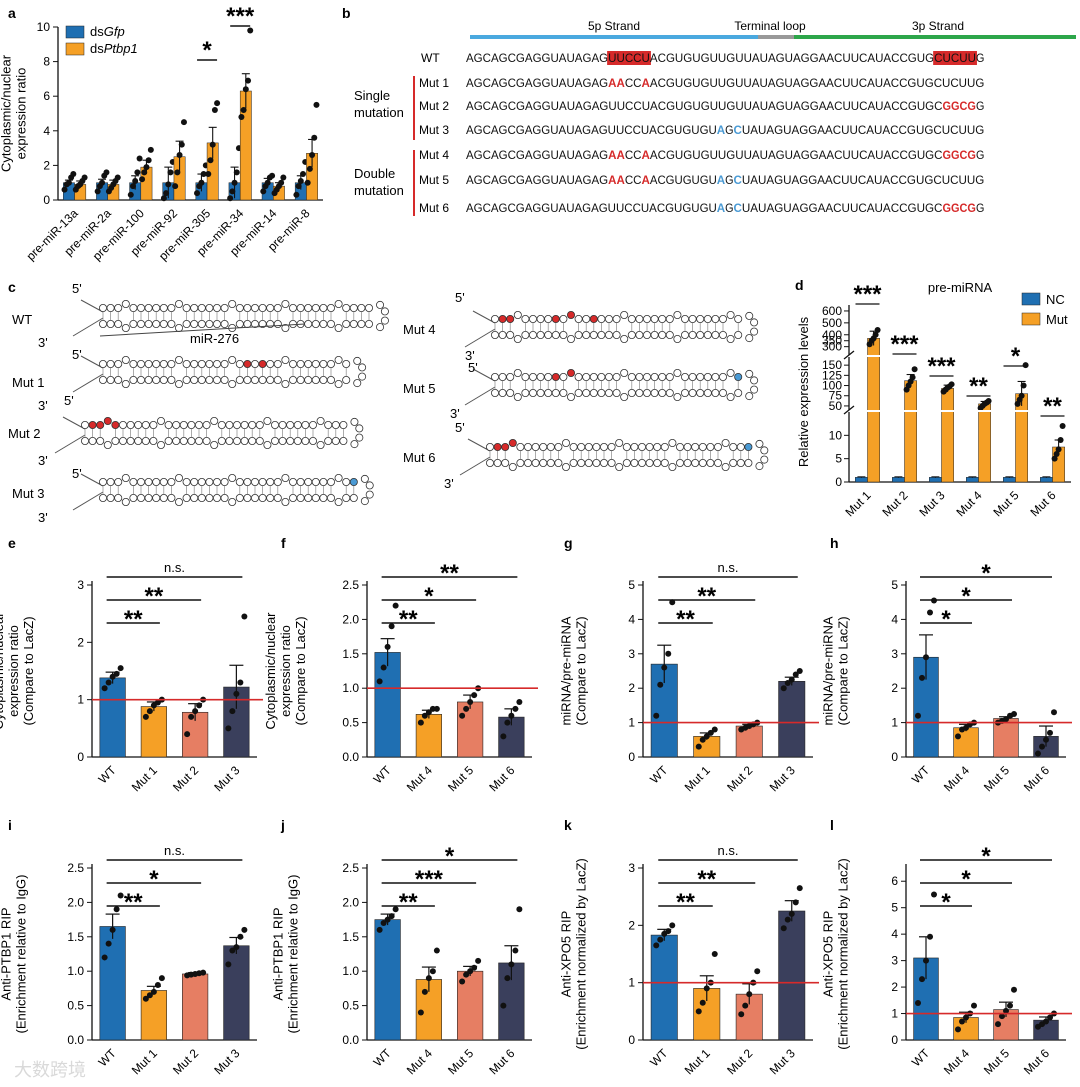 This screenshot has width=1080, height=1087. I want to click on seq-fragment: CC, so click(633, 83).